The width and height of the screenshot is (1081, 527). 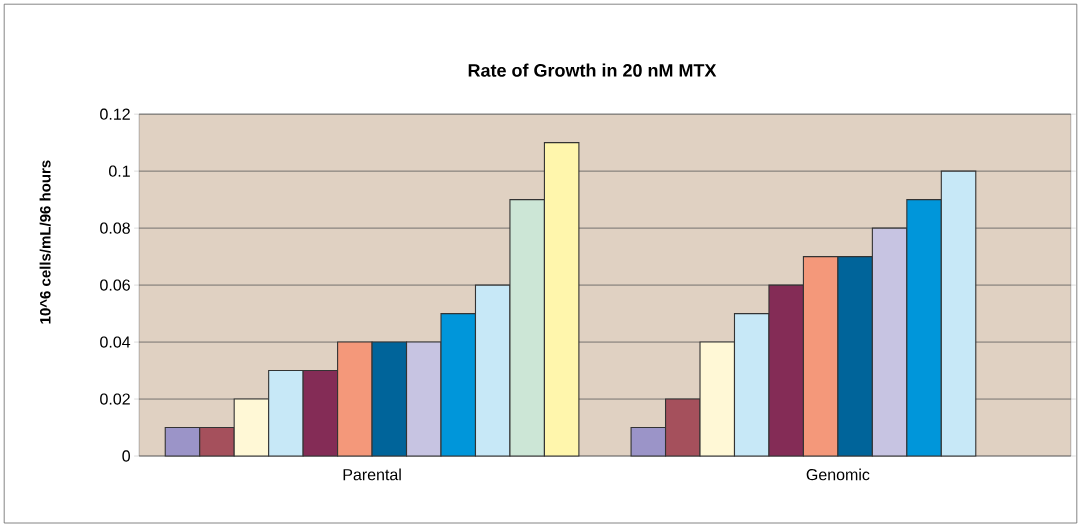 What do you see at coordinates (45, 242) in the screenshot?
I see `y-axis-title: 10^6 cells/mL/96 hours` at bounding box center [45, 242].